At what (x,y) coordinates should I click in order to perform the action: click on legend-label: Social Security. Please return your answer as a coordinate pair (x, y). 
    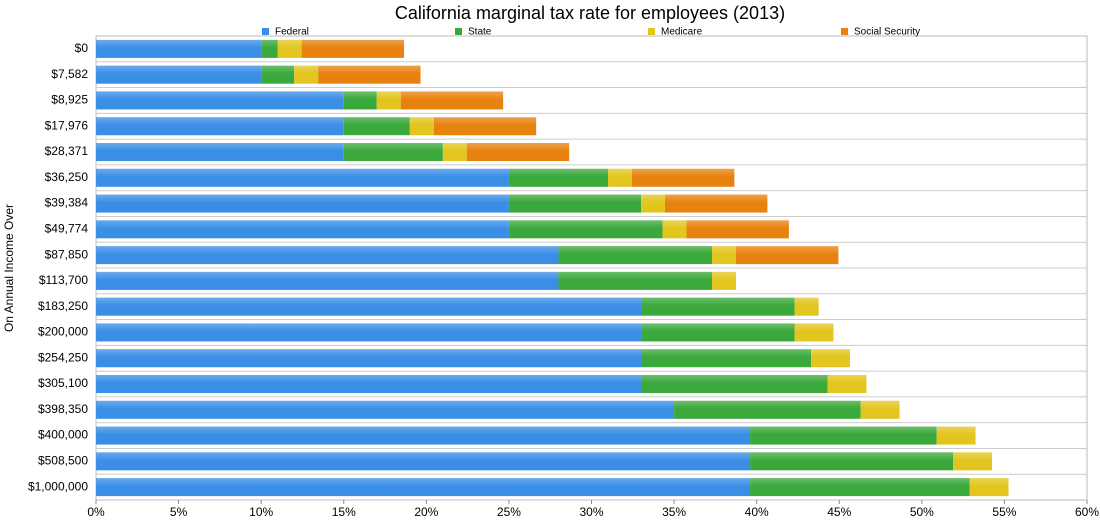
    Looking at the image, I should click on (887, 32).